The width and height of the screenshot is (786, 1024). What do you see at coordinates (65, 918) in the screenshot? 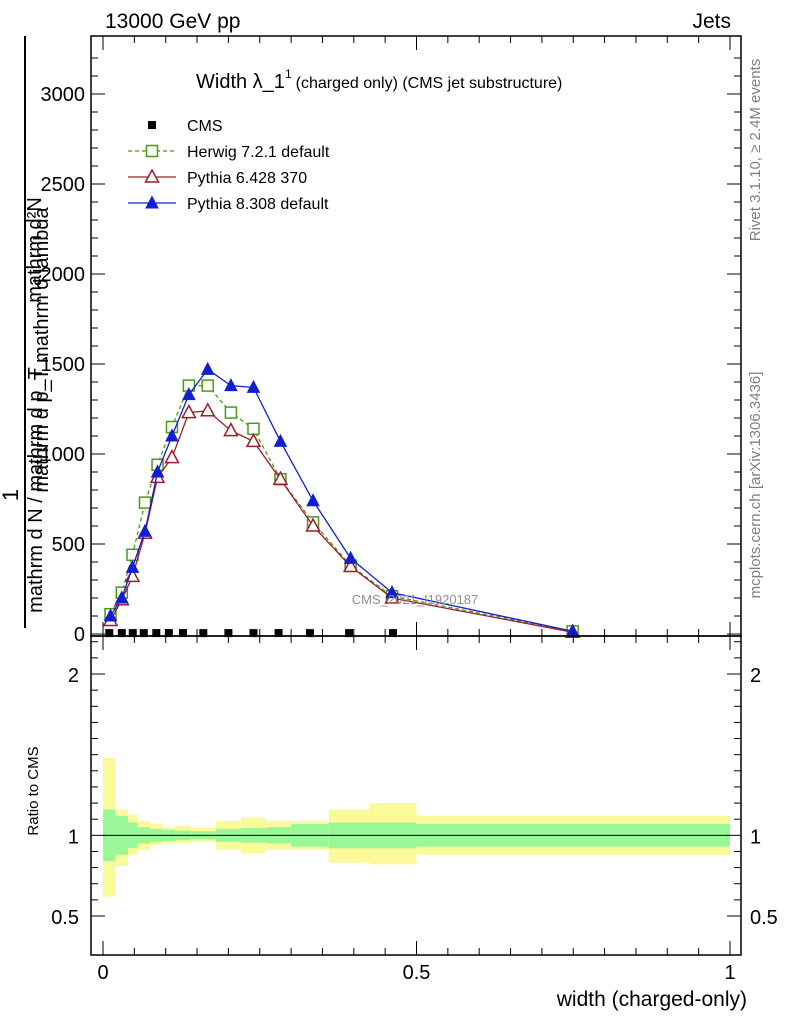
I see `ratio-tick-label: 0.5` at bounding box center [65, 918].